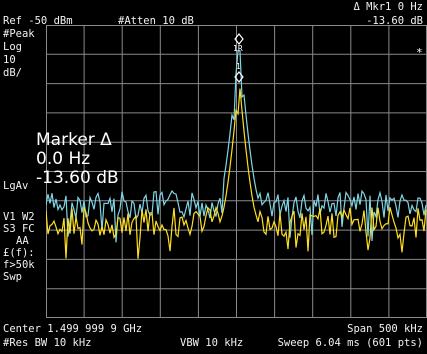  I want to click on trace-view-label: V1 W2, so click(19, 217).